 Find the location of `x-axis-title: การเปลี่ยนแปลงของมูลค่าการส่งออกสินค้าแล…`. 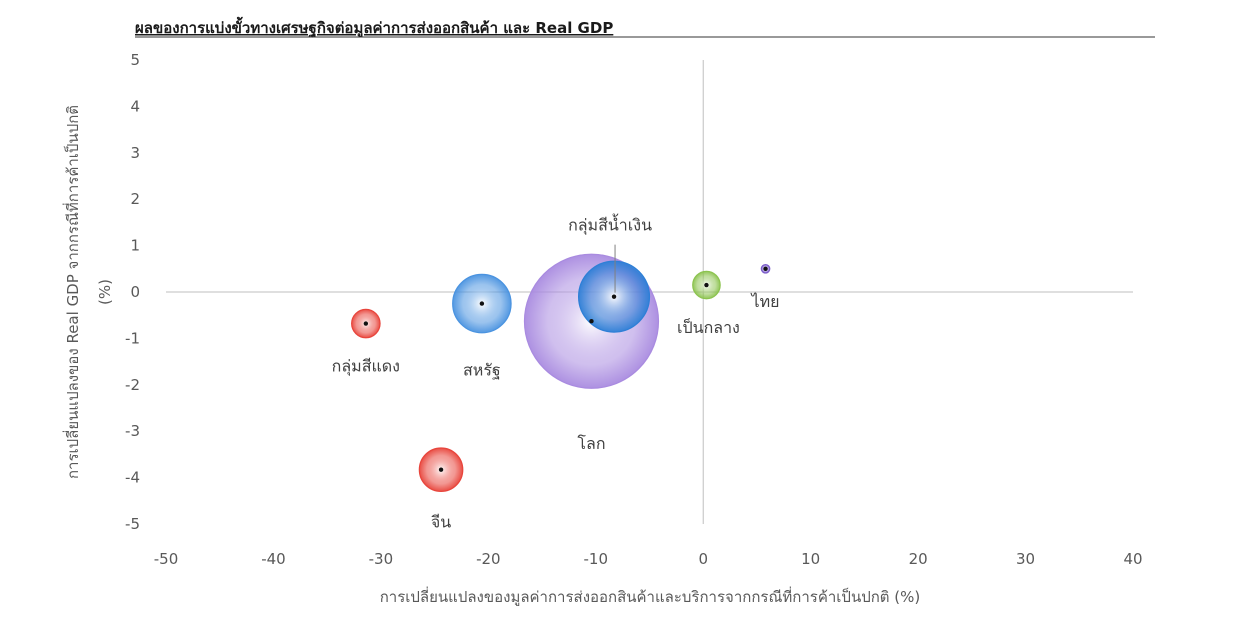

x-axis-title: การเปลี่ยนแปลงของมูลค่าการส่งออกสินค้าแล… is located at coordinates (650, 596).